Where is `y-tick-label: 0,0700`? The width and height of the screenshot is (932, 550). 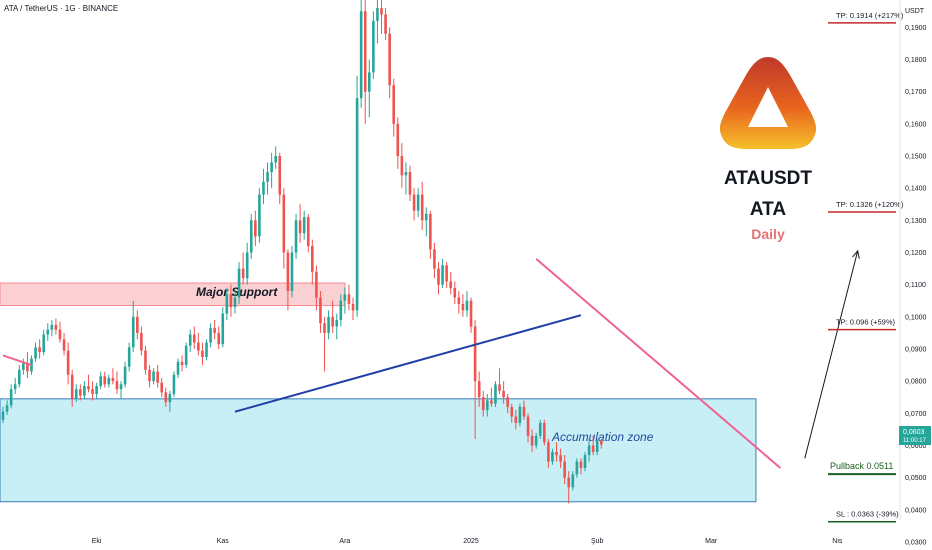
y-tick-label: 0,0700 is located at coordinates (916, 414).